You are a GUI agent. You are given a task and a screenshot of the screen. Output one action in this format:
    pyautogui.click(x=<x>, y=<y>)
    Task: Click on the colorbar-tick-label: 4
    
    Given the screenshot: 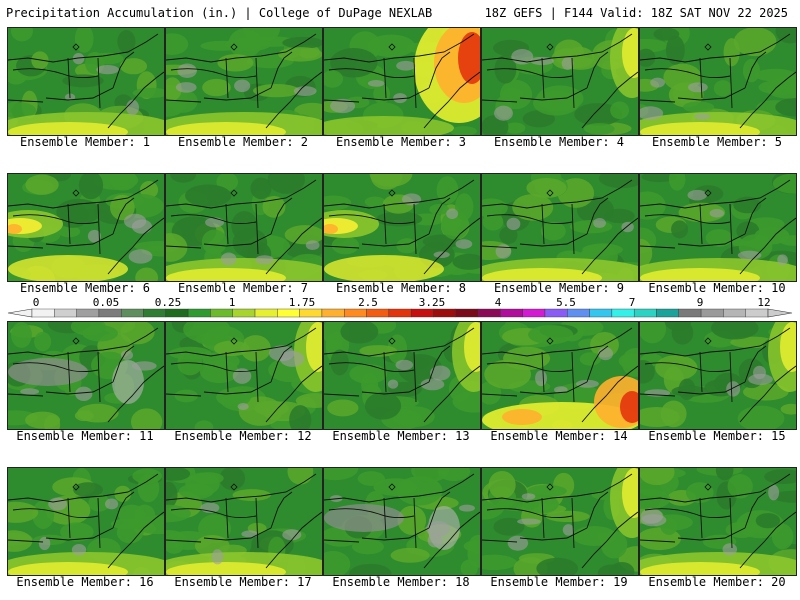 What is the action you would take?
    pyautogui.click(x=498, y=302)
    